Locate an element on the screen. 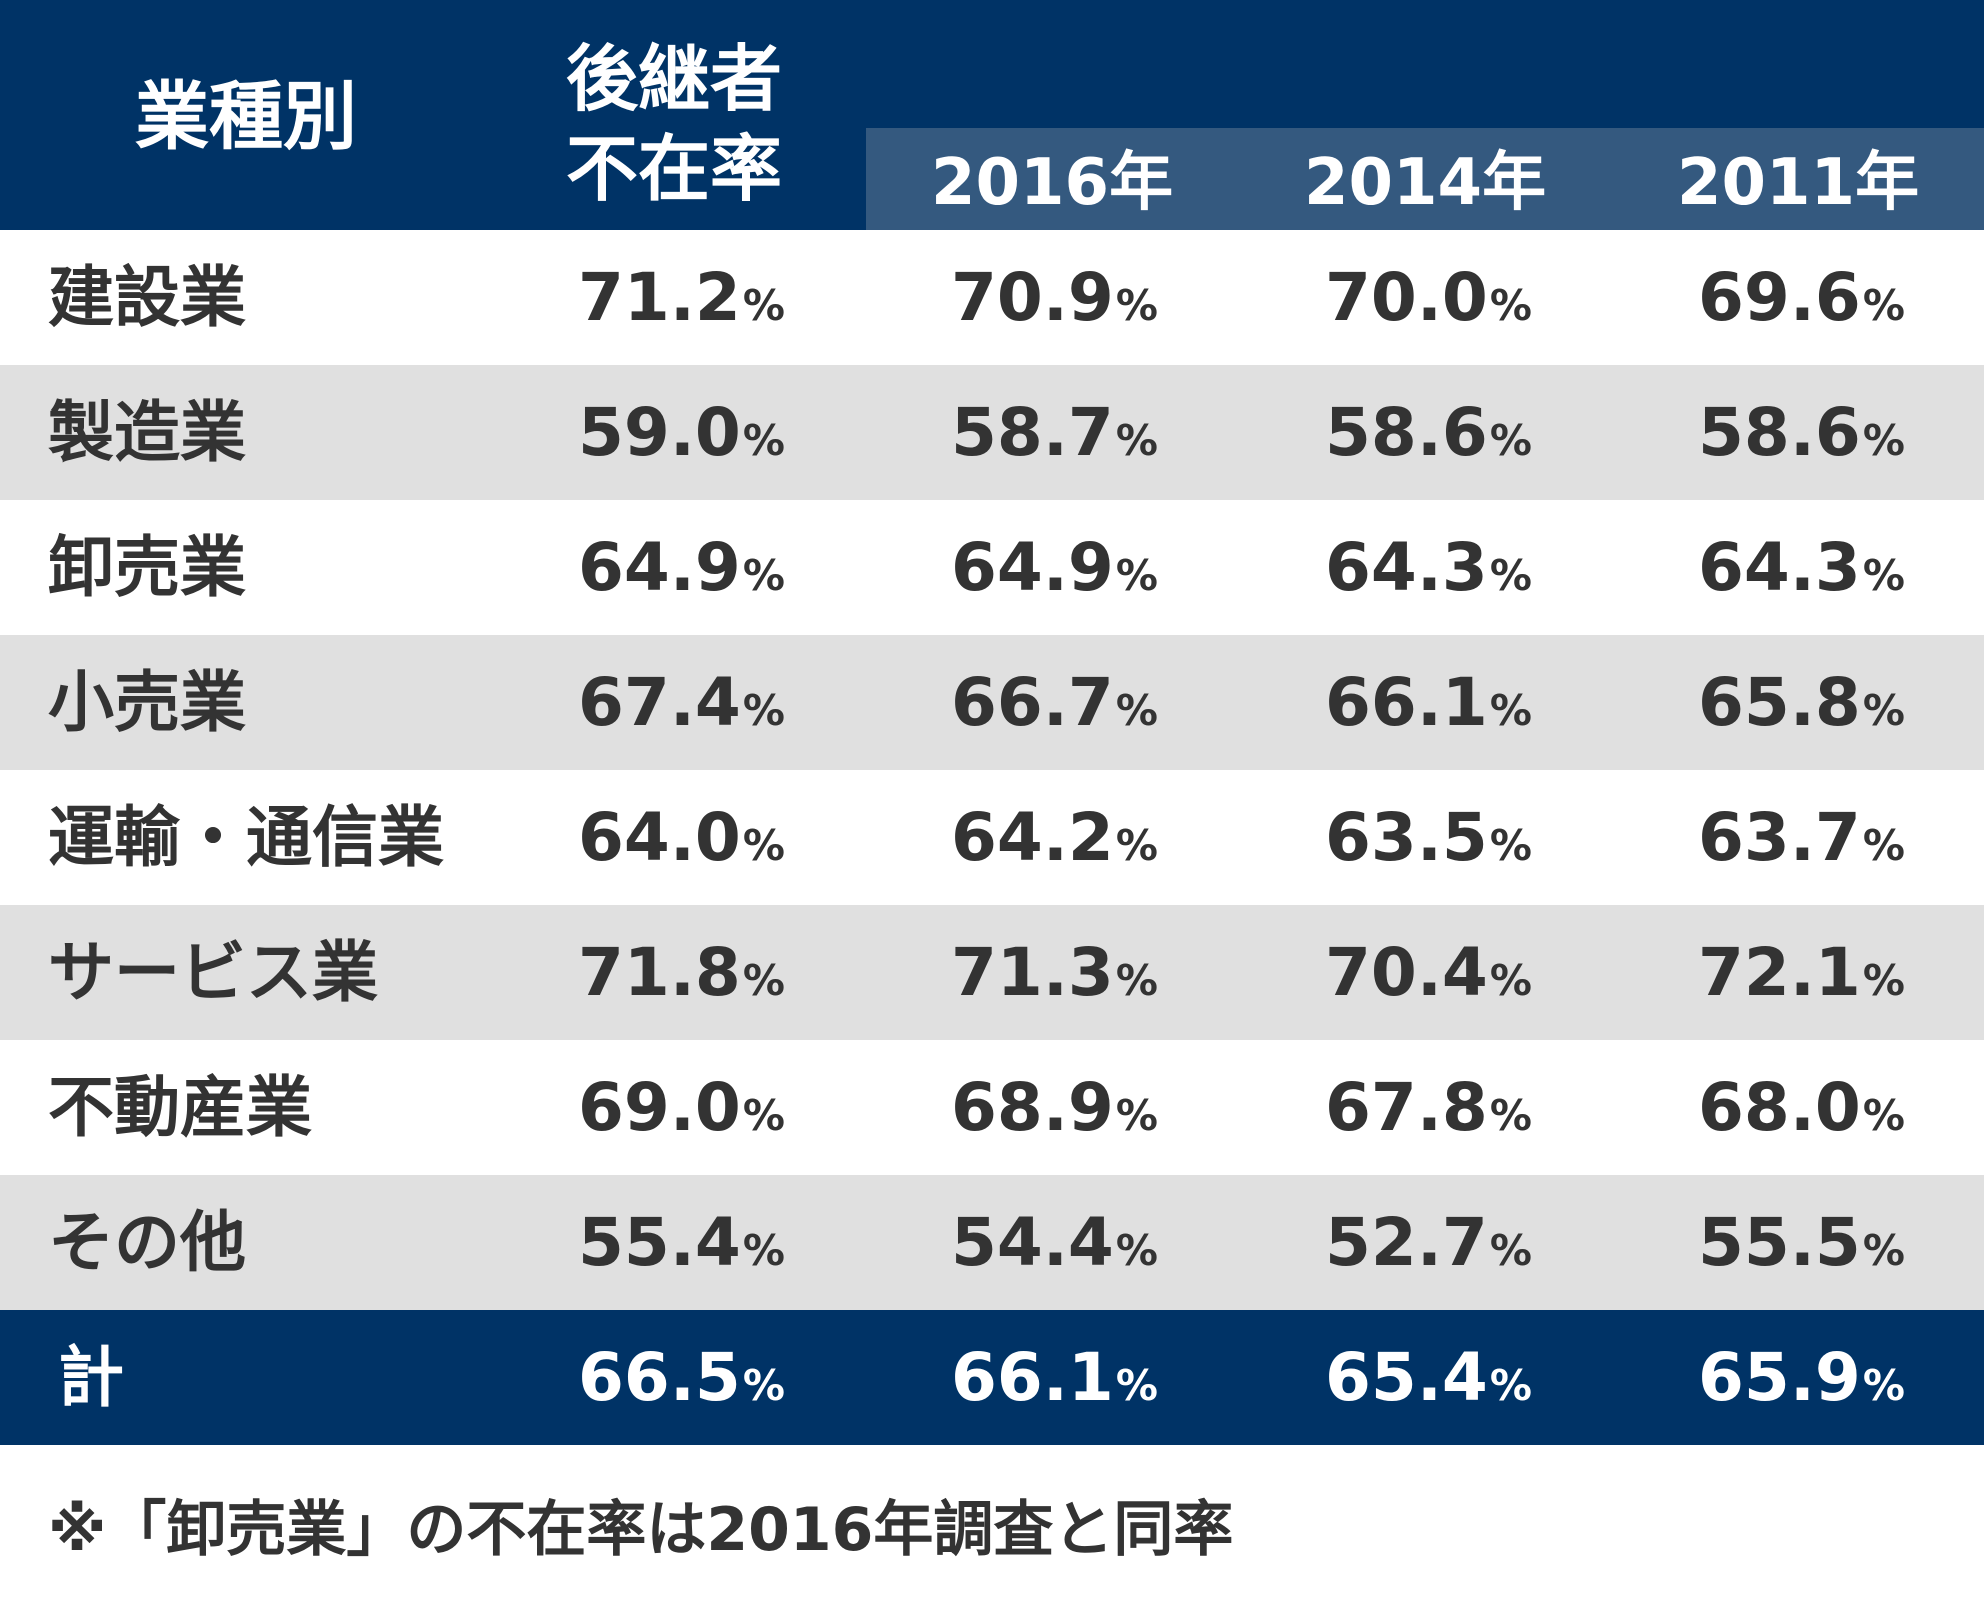 This screenshot has height=1598, width=1984. table-row: その他 55.4% 54.4% 52.7% 55.5% is located at coordinates (992, 1242).